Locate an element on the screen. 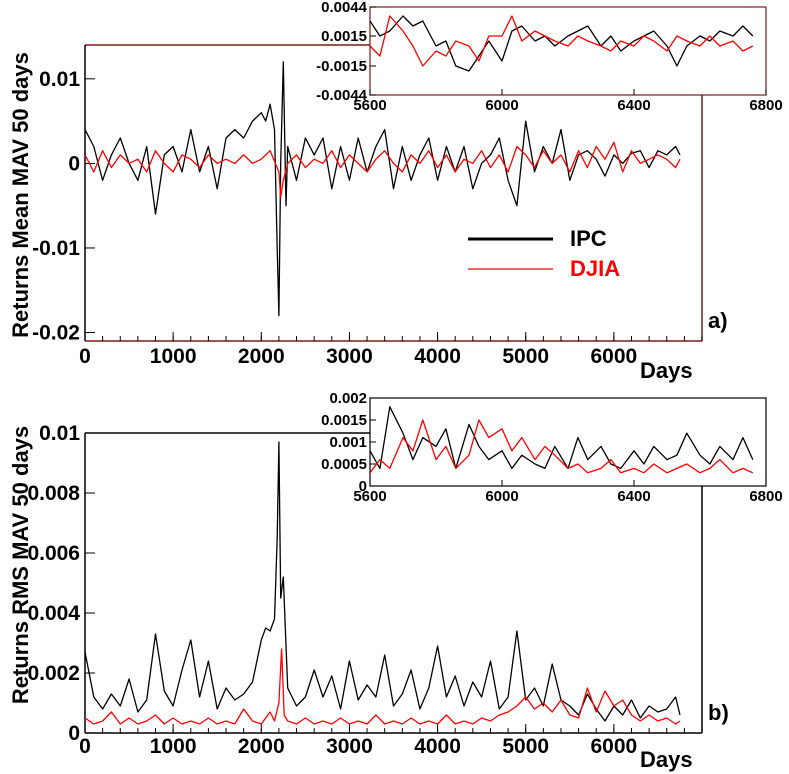  inset-y-tick-label: 0.0044 is located at coordinates (344, 8).